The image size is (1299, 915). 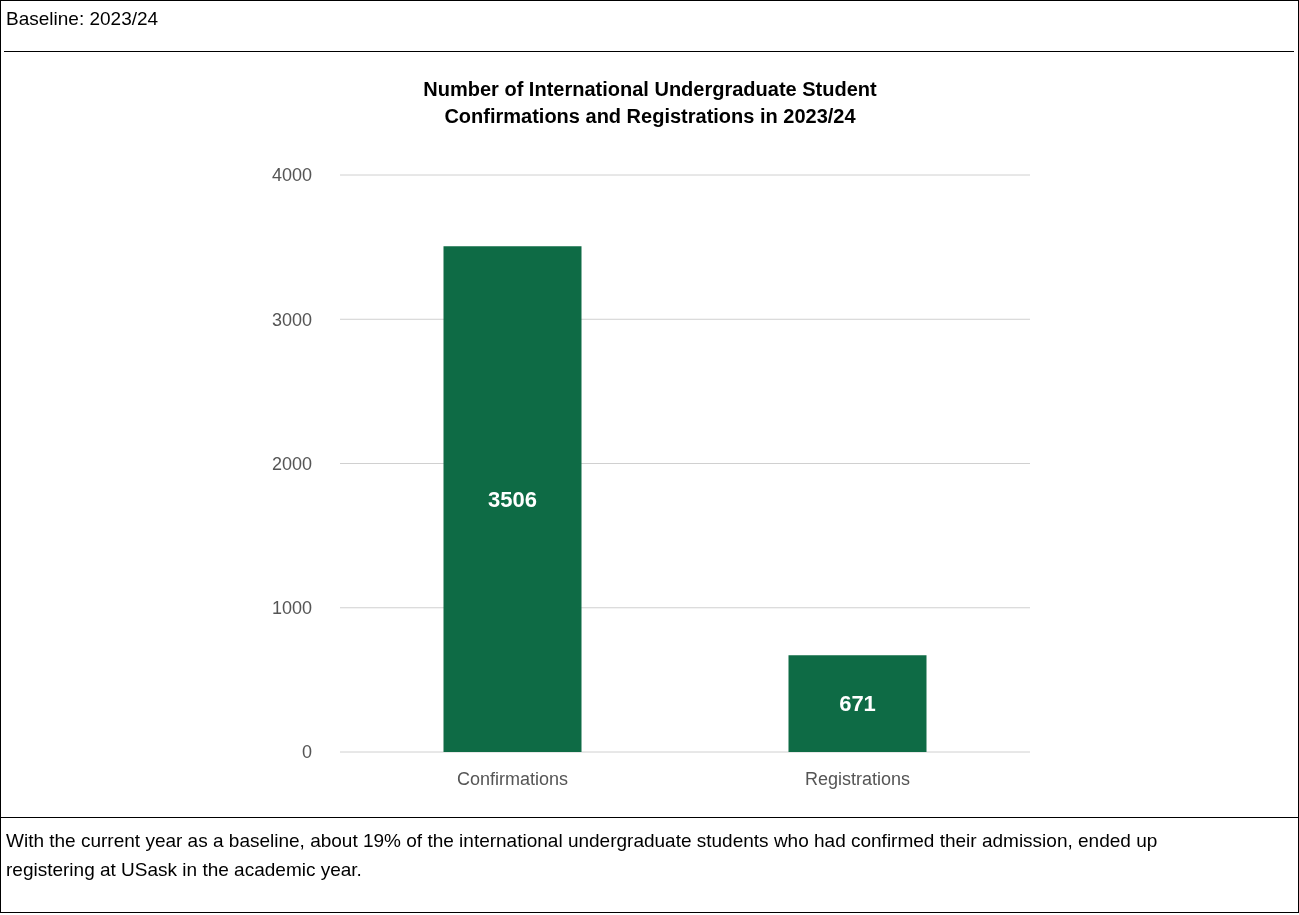 I want to click on text: With the current year as a baseline, about 19% of the international undergraduate students who had confirmed their admission, ended up registering at USask in the academic year., so click(x=582, y=855).